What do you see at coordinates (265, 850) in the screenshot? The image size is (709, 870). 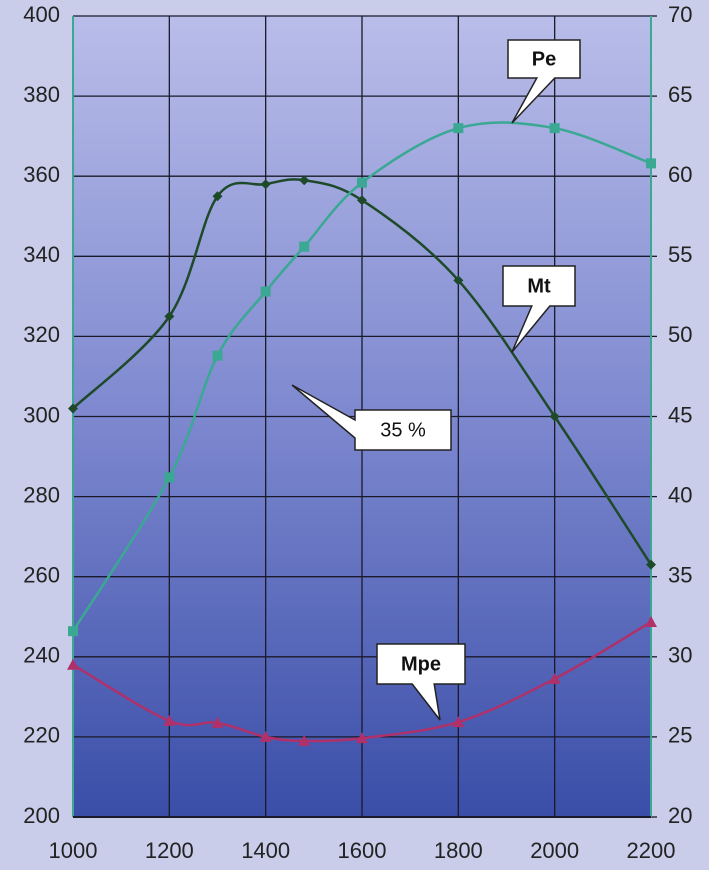 I see `x-tick-label: 1400` at bounding box center [265, 850].